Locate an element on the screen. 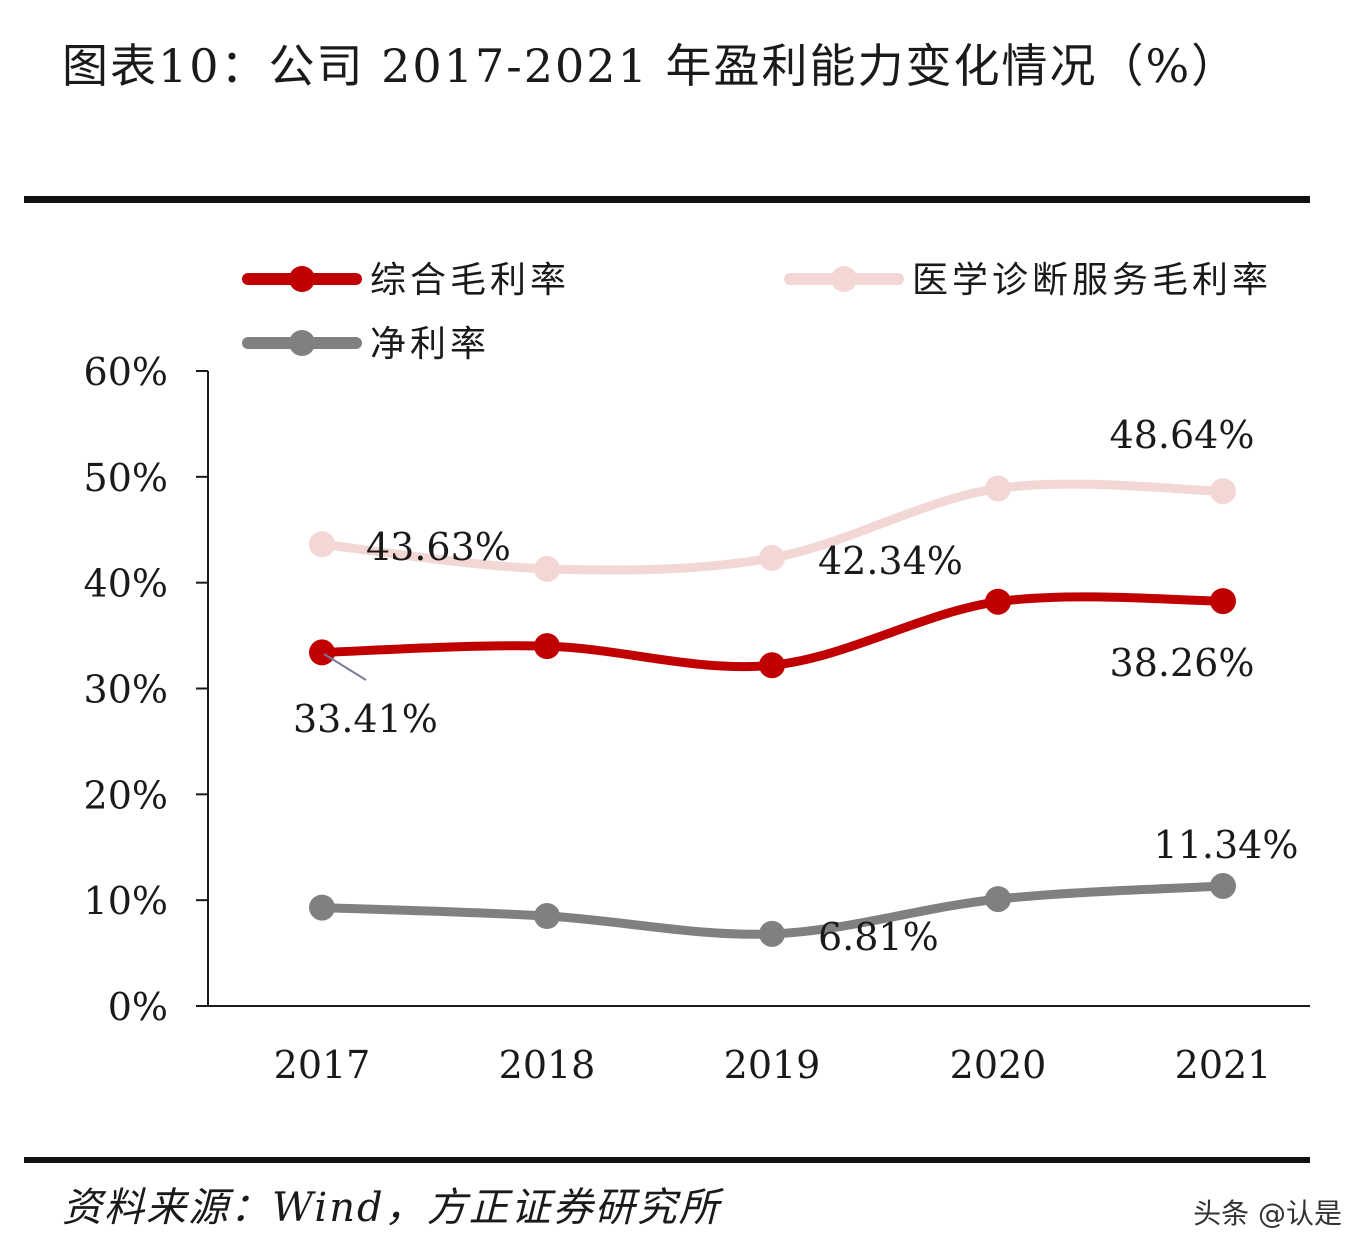 Image resolution: width=1372 pixels, height=1260 pixels. y-tick-label: 60% is located at coordinates (126, 372).